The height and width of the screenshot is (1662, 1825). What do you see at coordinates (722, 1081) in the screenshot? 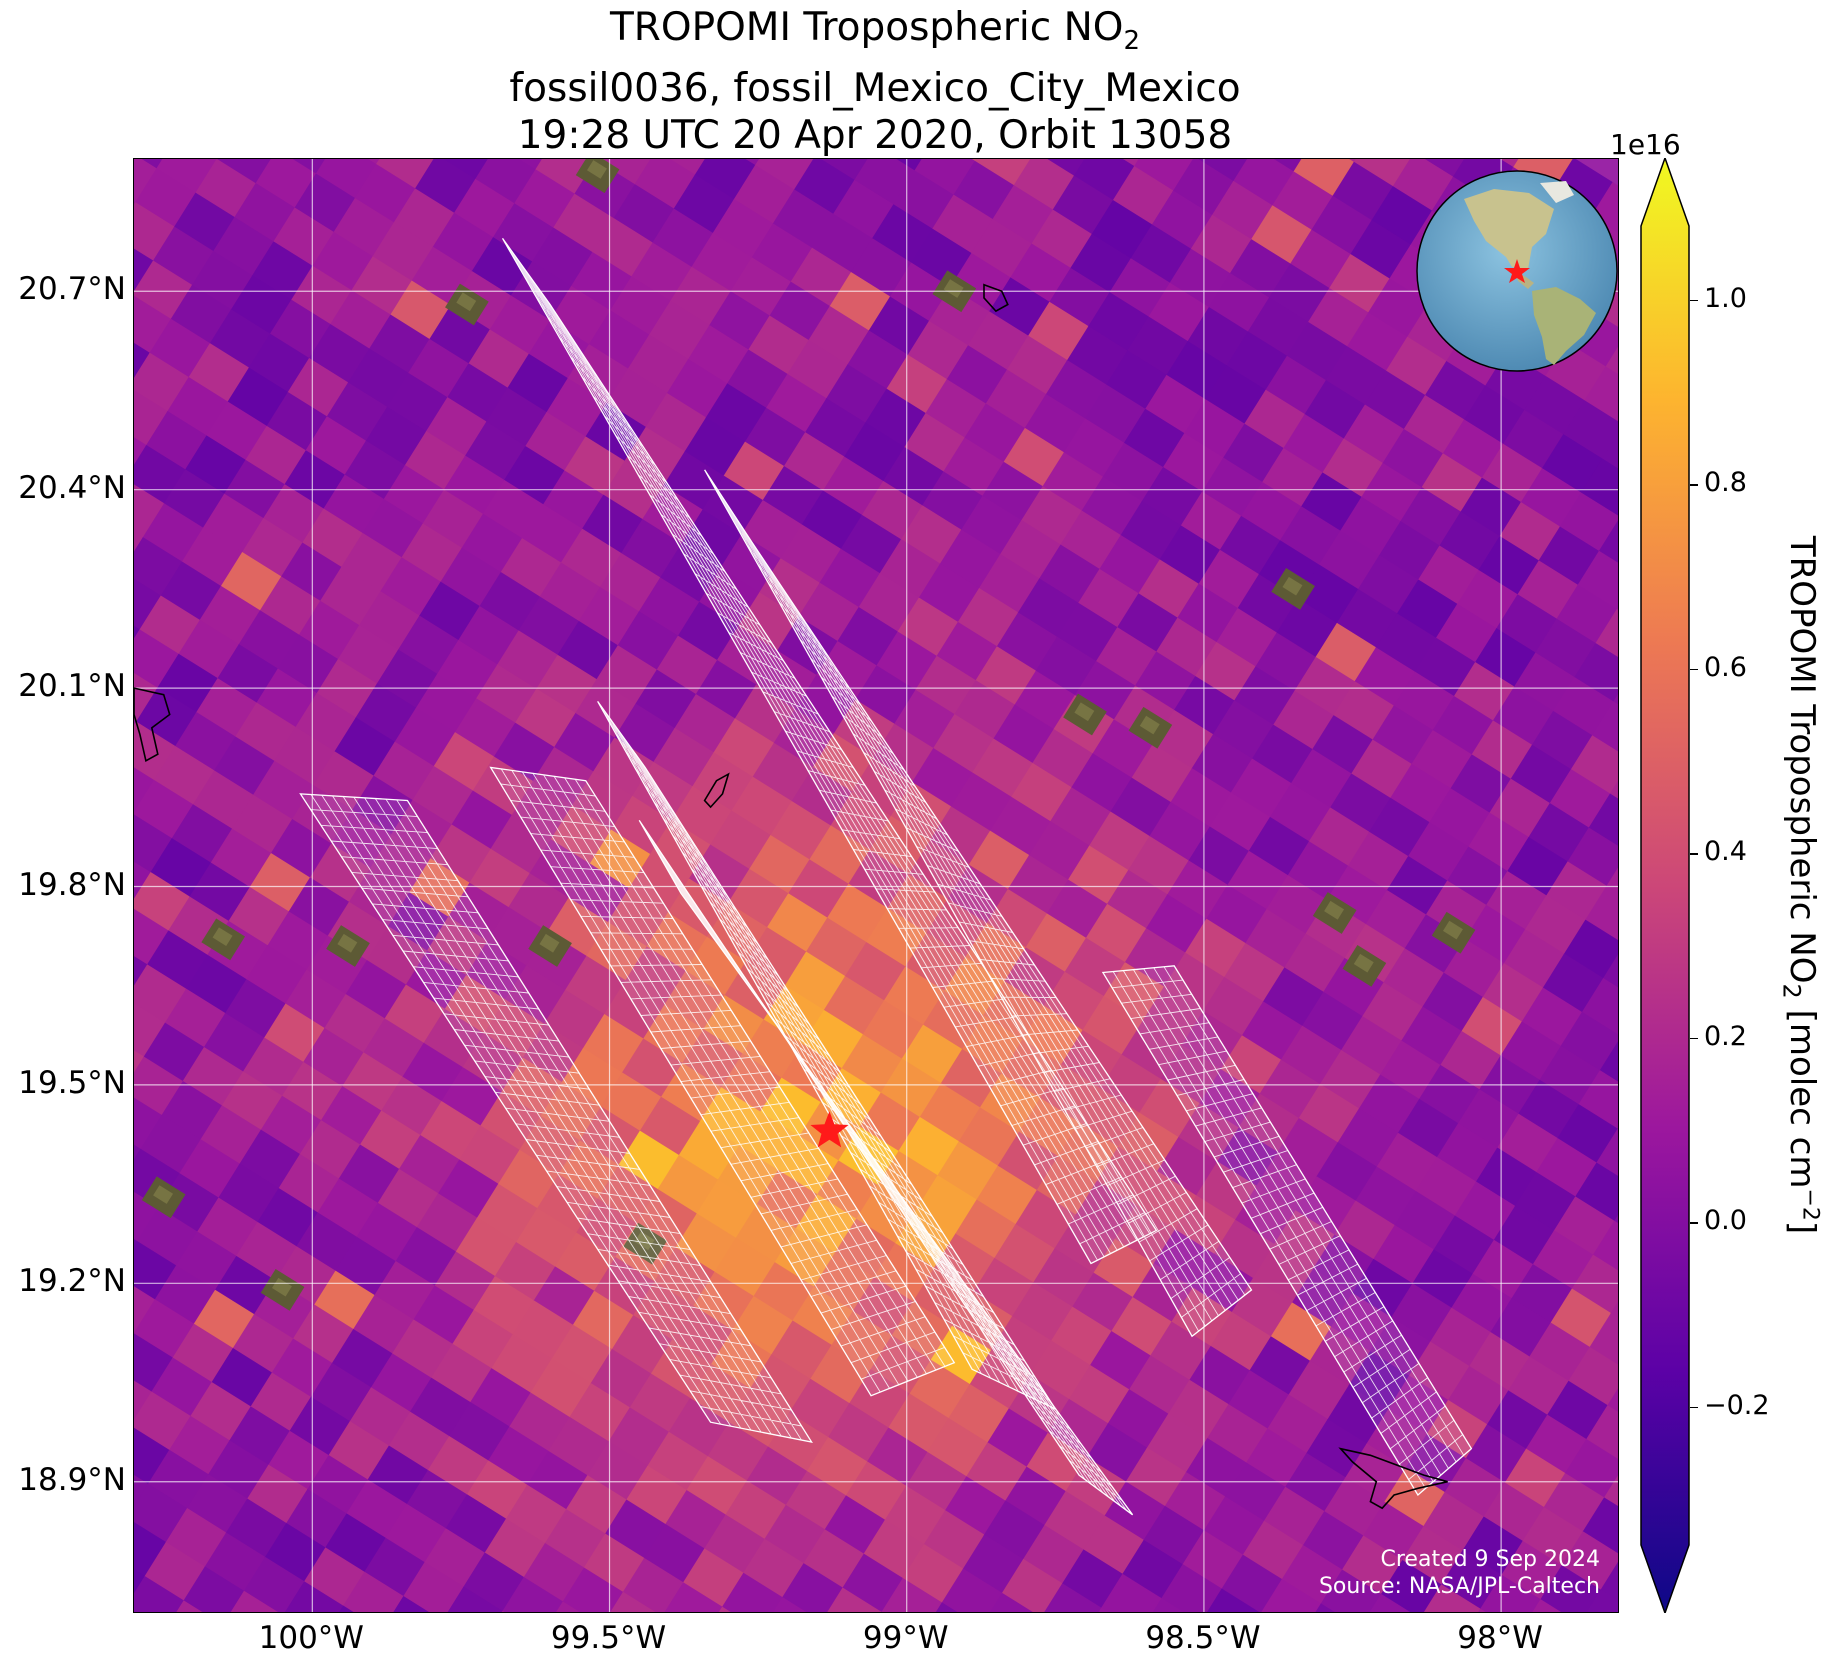
I see `swath-outline` at bounding box center [722, 1081].